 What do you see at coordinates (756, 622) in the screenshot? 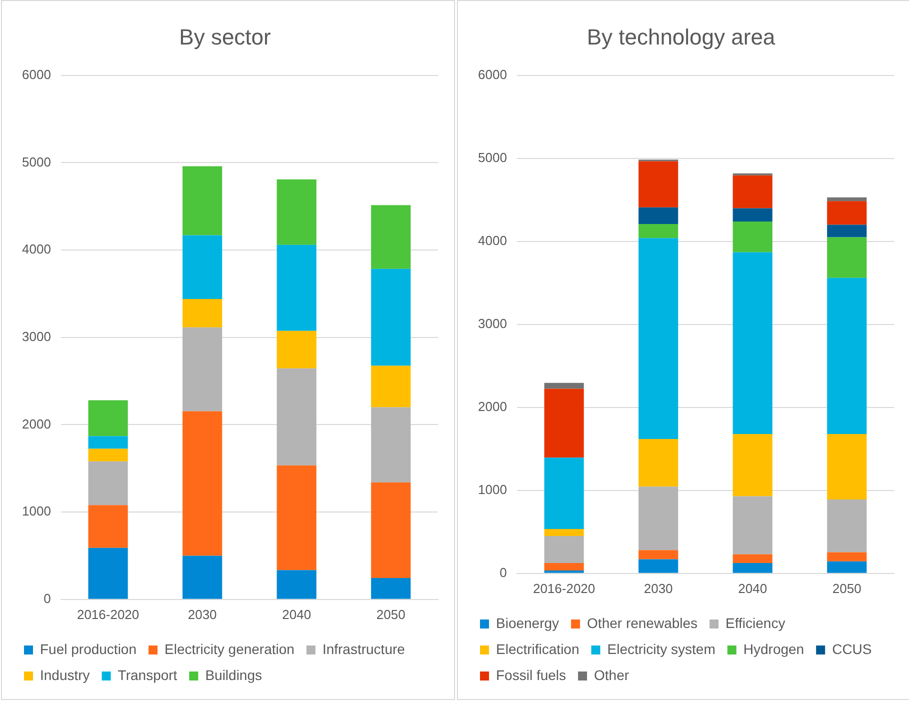
I see `legend-label: Efficiency` at bounding box center [756, 622].